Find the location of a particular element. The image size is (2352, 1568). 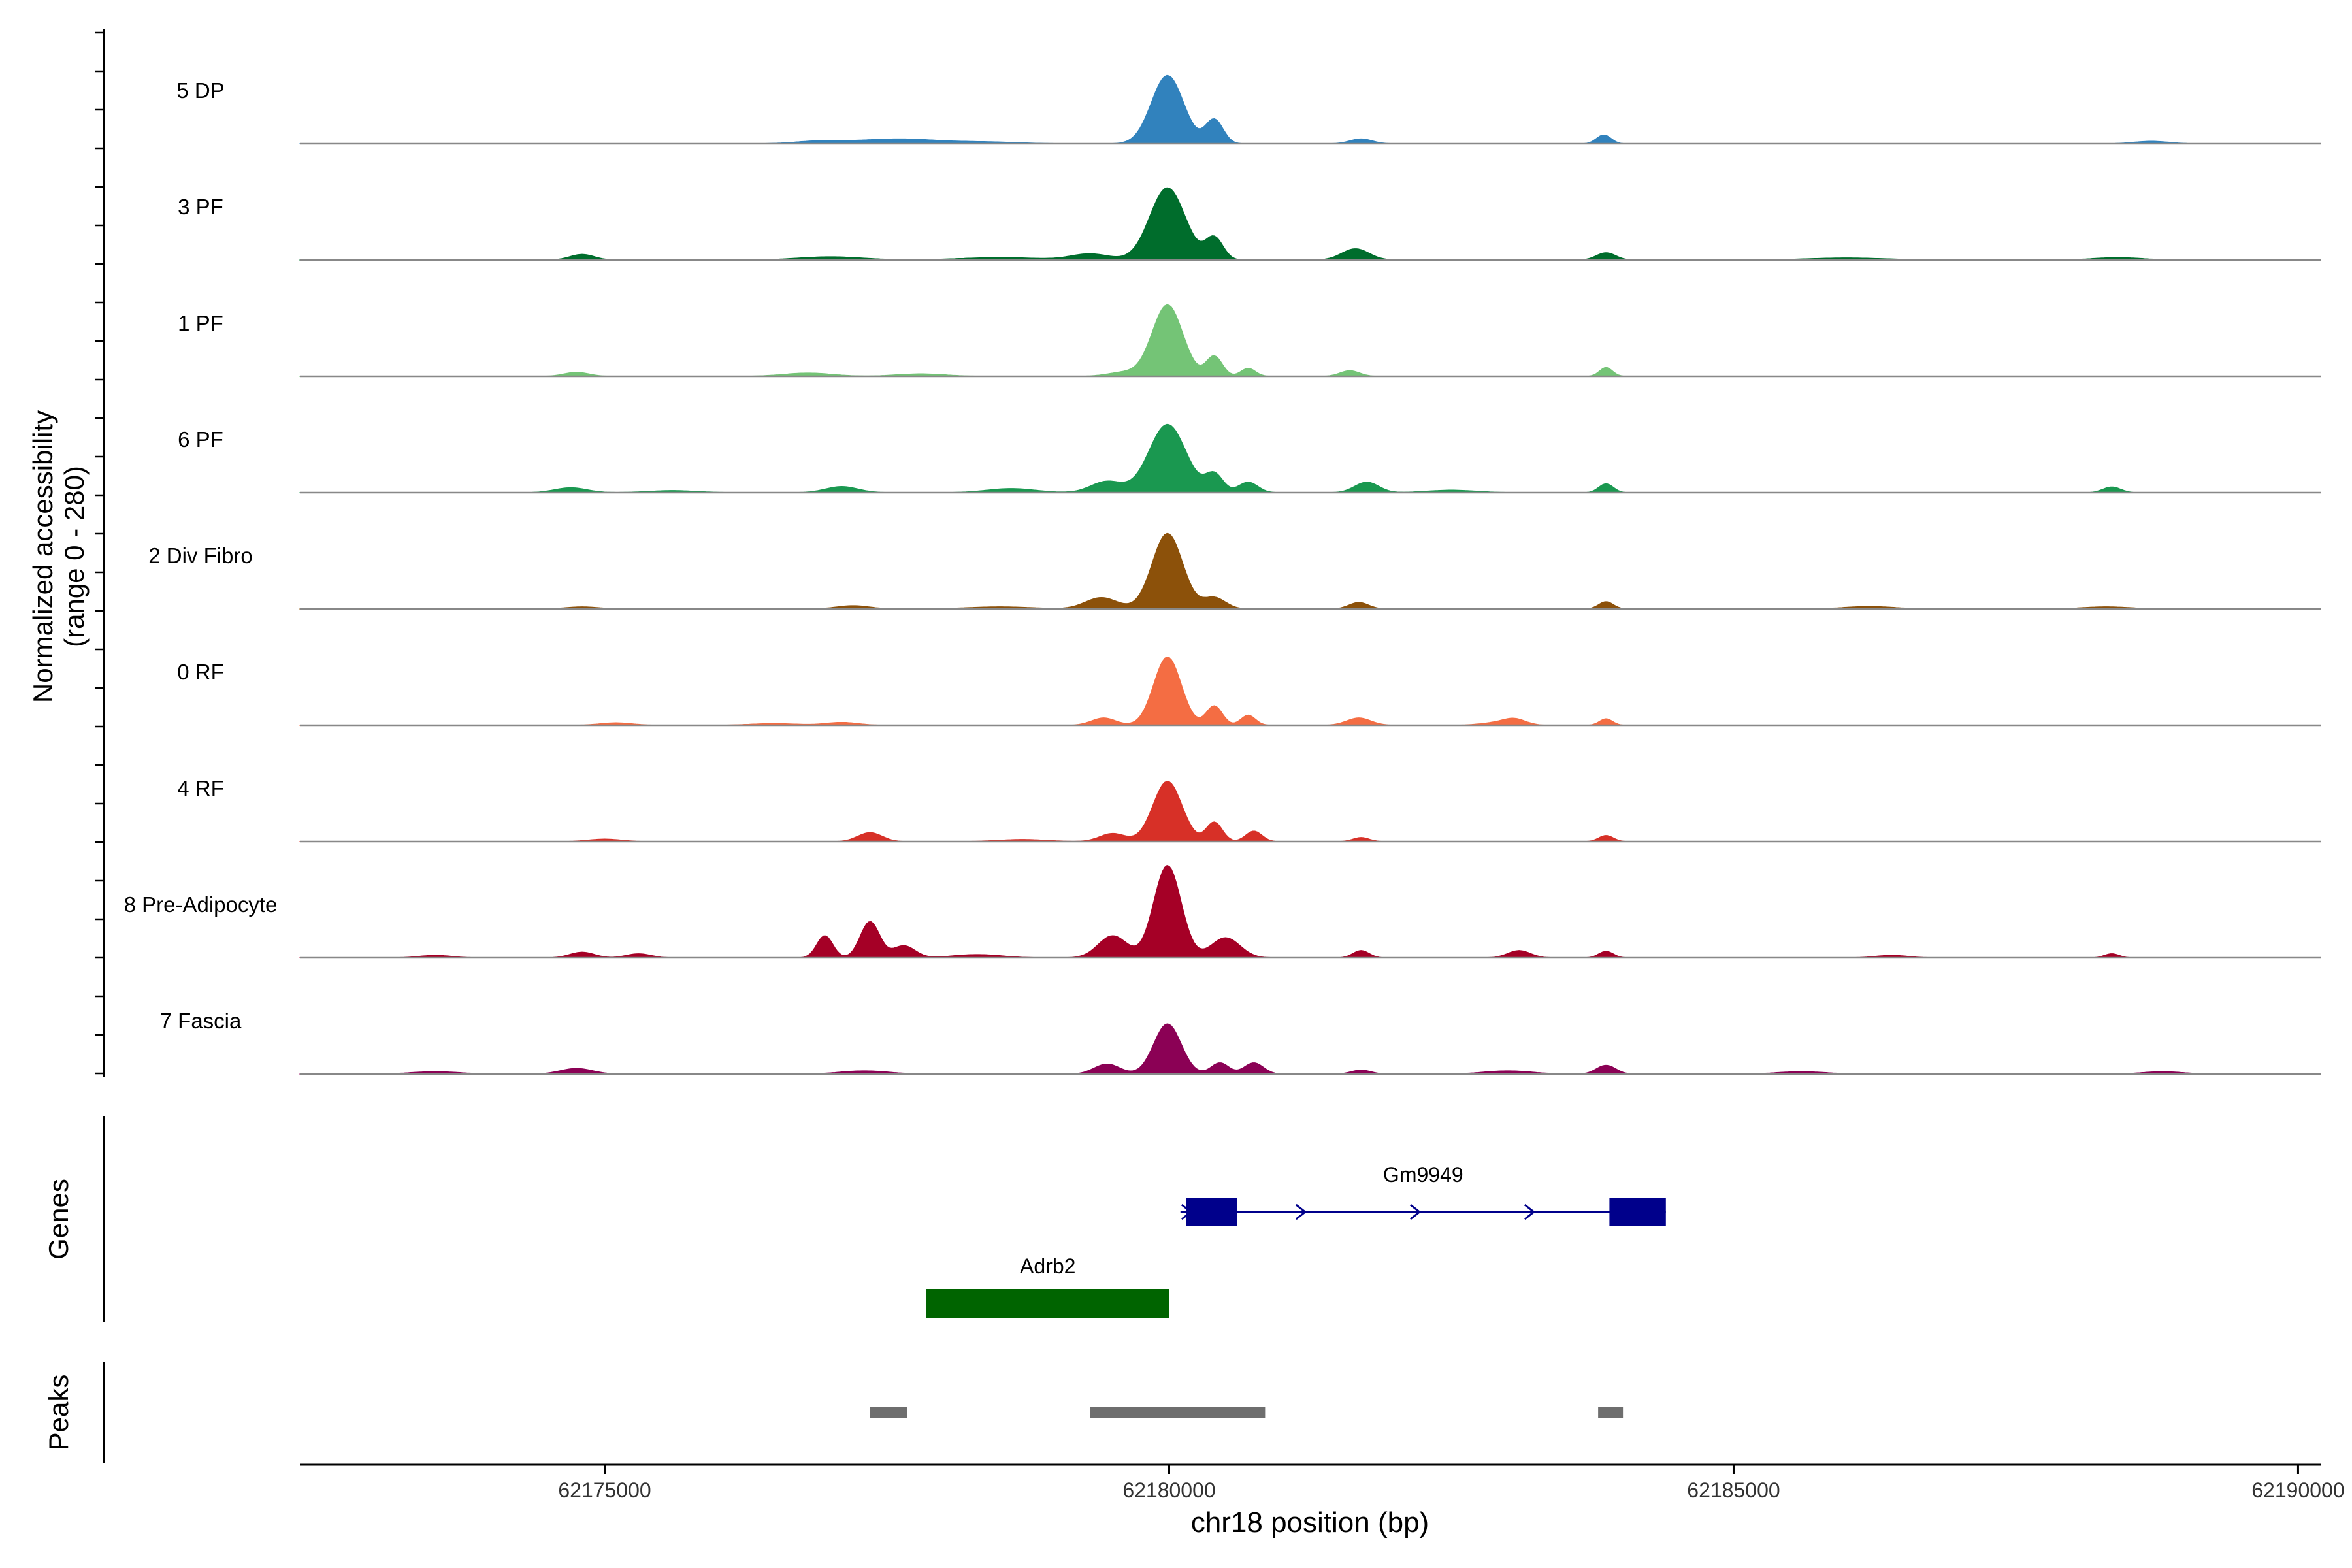

coverage-area-5-dp is located at coordinates (1265, 109).